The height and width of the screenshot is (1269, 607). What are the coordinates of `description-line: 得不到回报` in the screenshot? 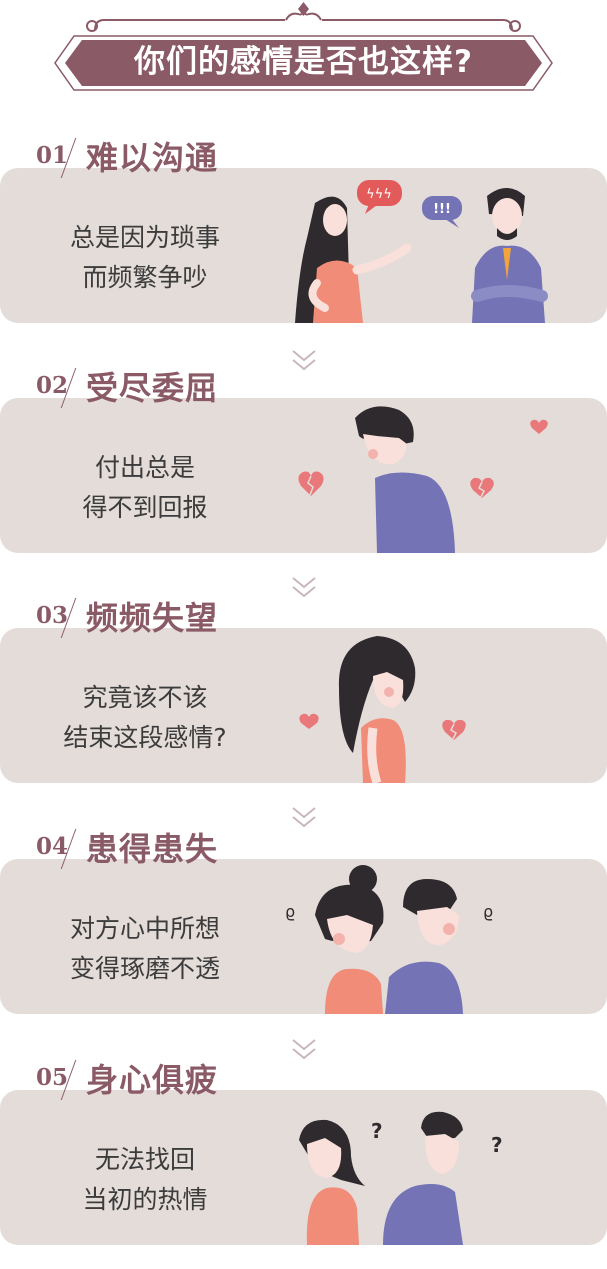 It's located at (145, 507).